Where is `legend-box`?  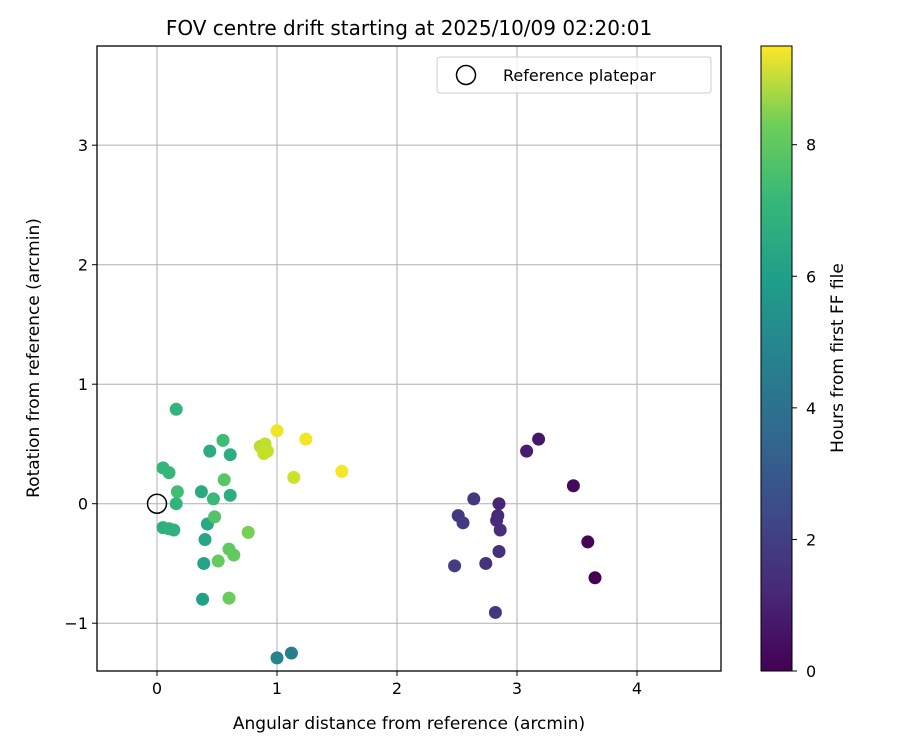 legend-box is located at coordinates (574, 75).